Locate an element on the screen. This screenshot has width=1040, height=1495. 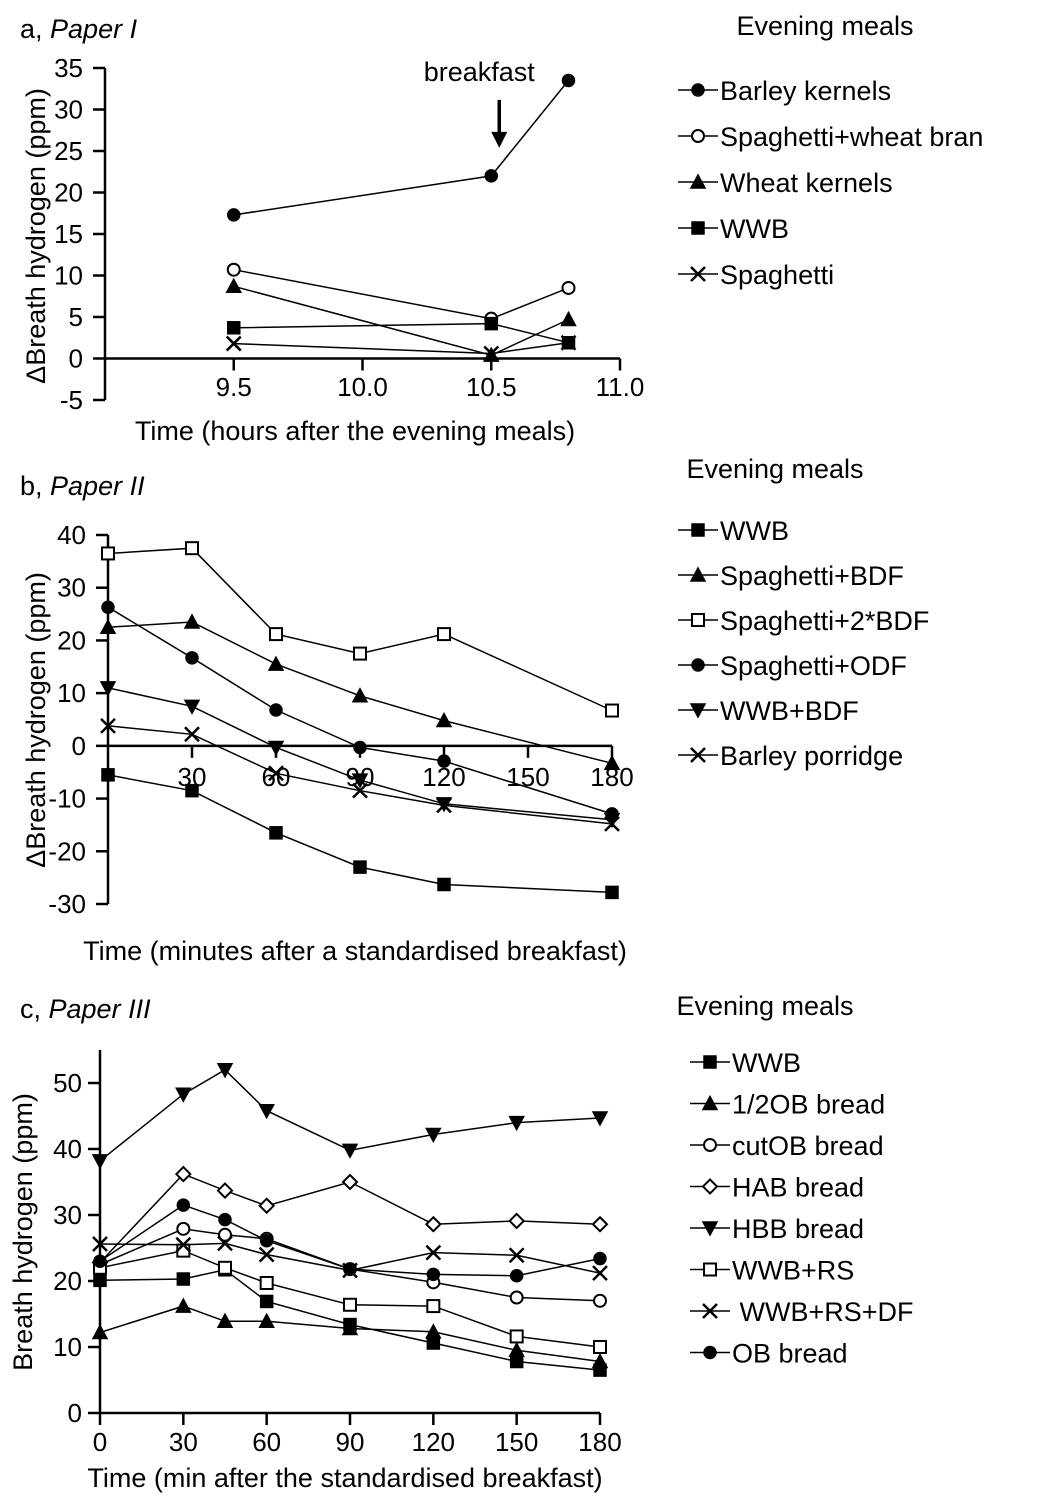
annotation-arrowhead is located at coordinates (499, 139).